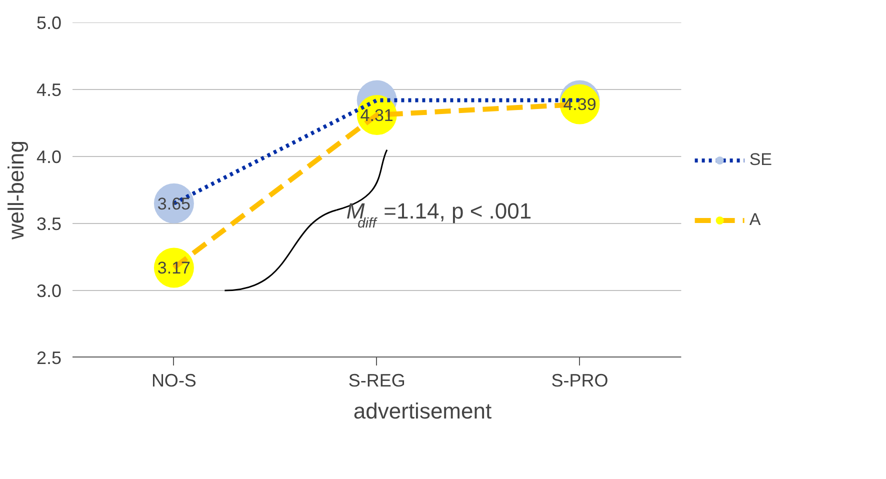 The image size is (886, 479). I want to click on text: 3.0, so click(49, 291).